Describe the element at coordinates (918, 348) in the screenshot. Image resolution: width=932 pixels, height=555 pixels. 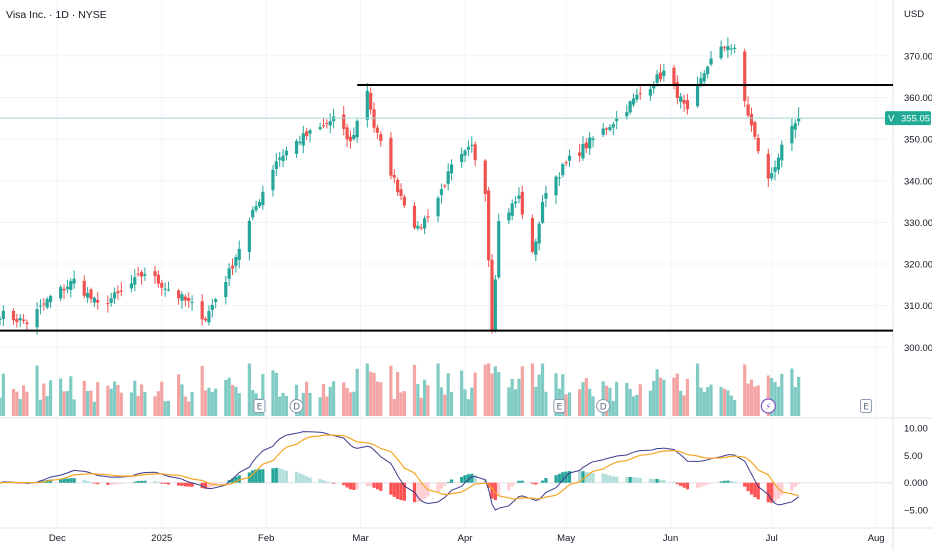
I see `y-tick-label: 300.00` at that location.